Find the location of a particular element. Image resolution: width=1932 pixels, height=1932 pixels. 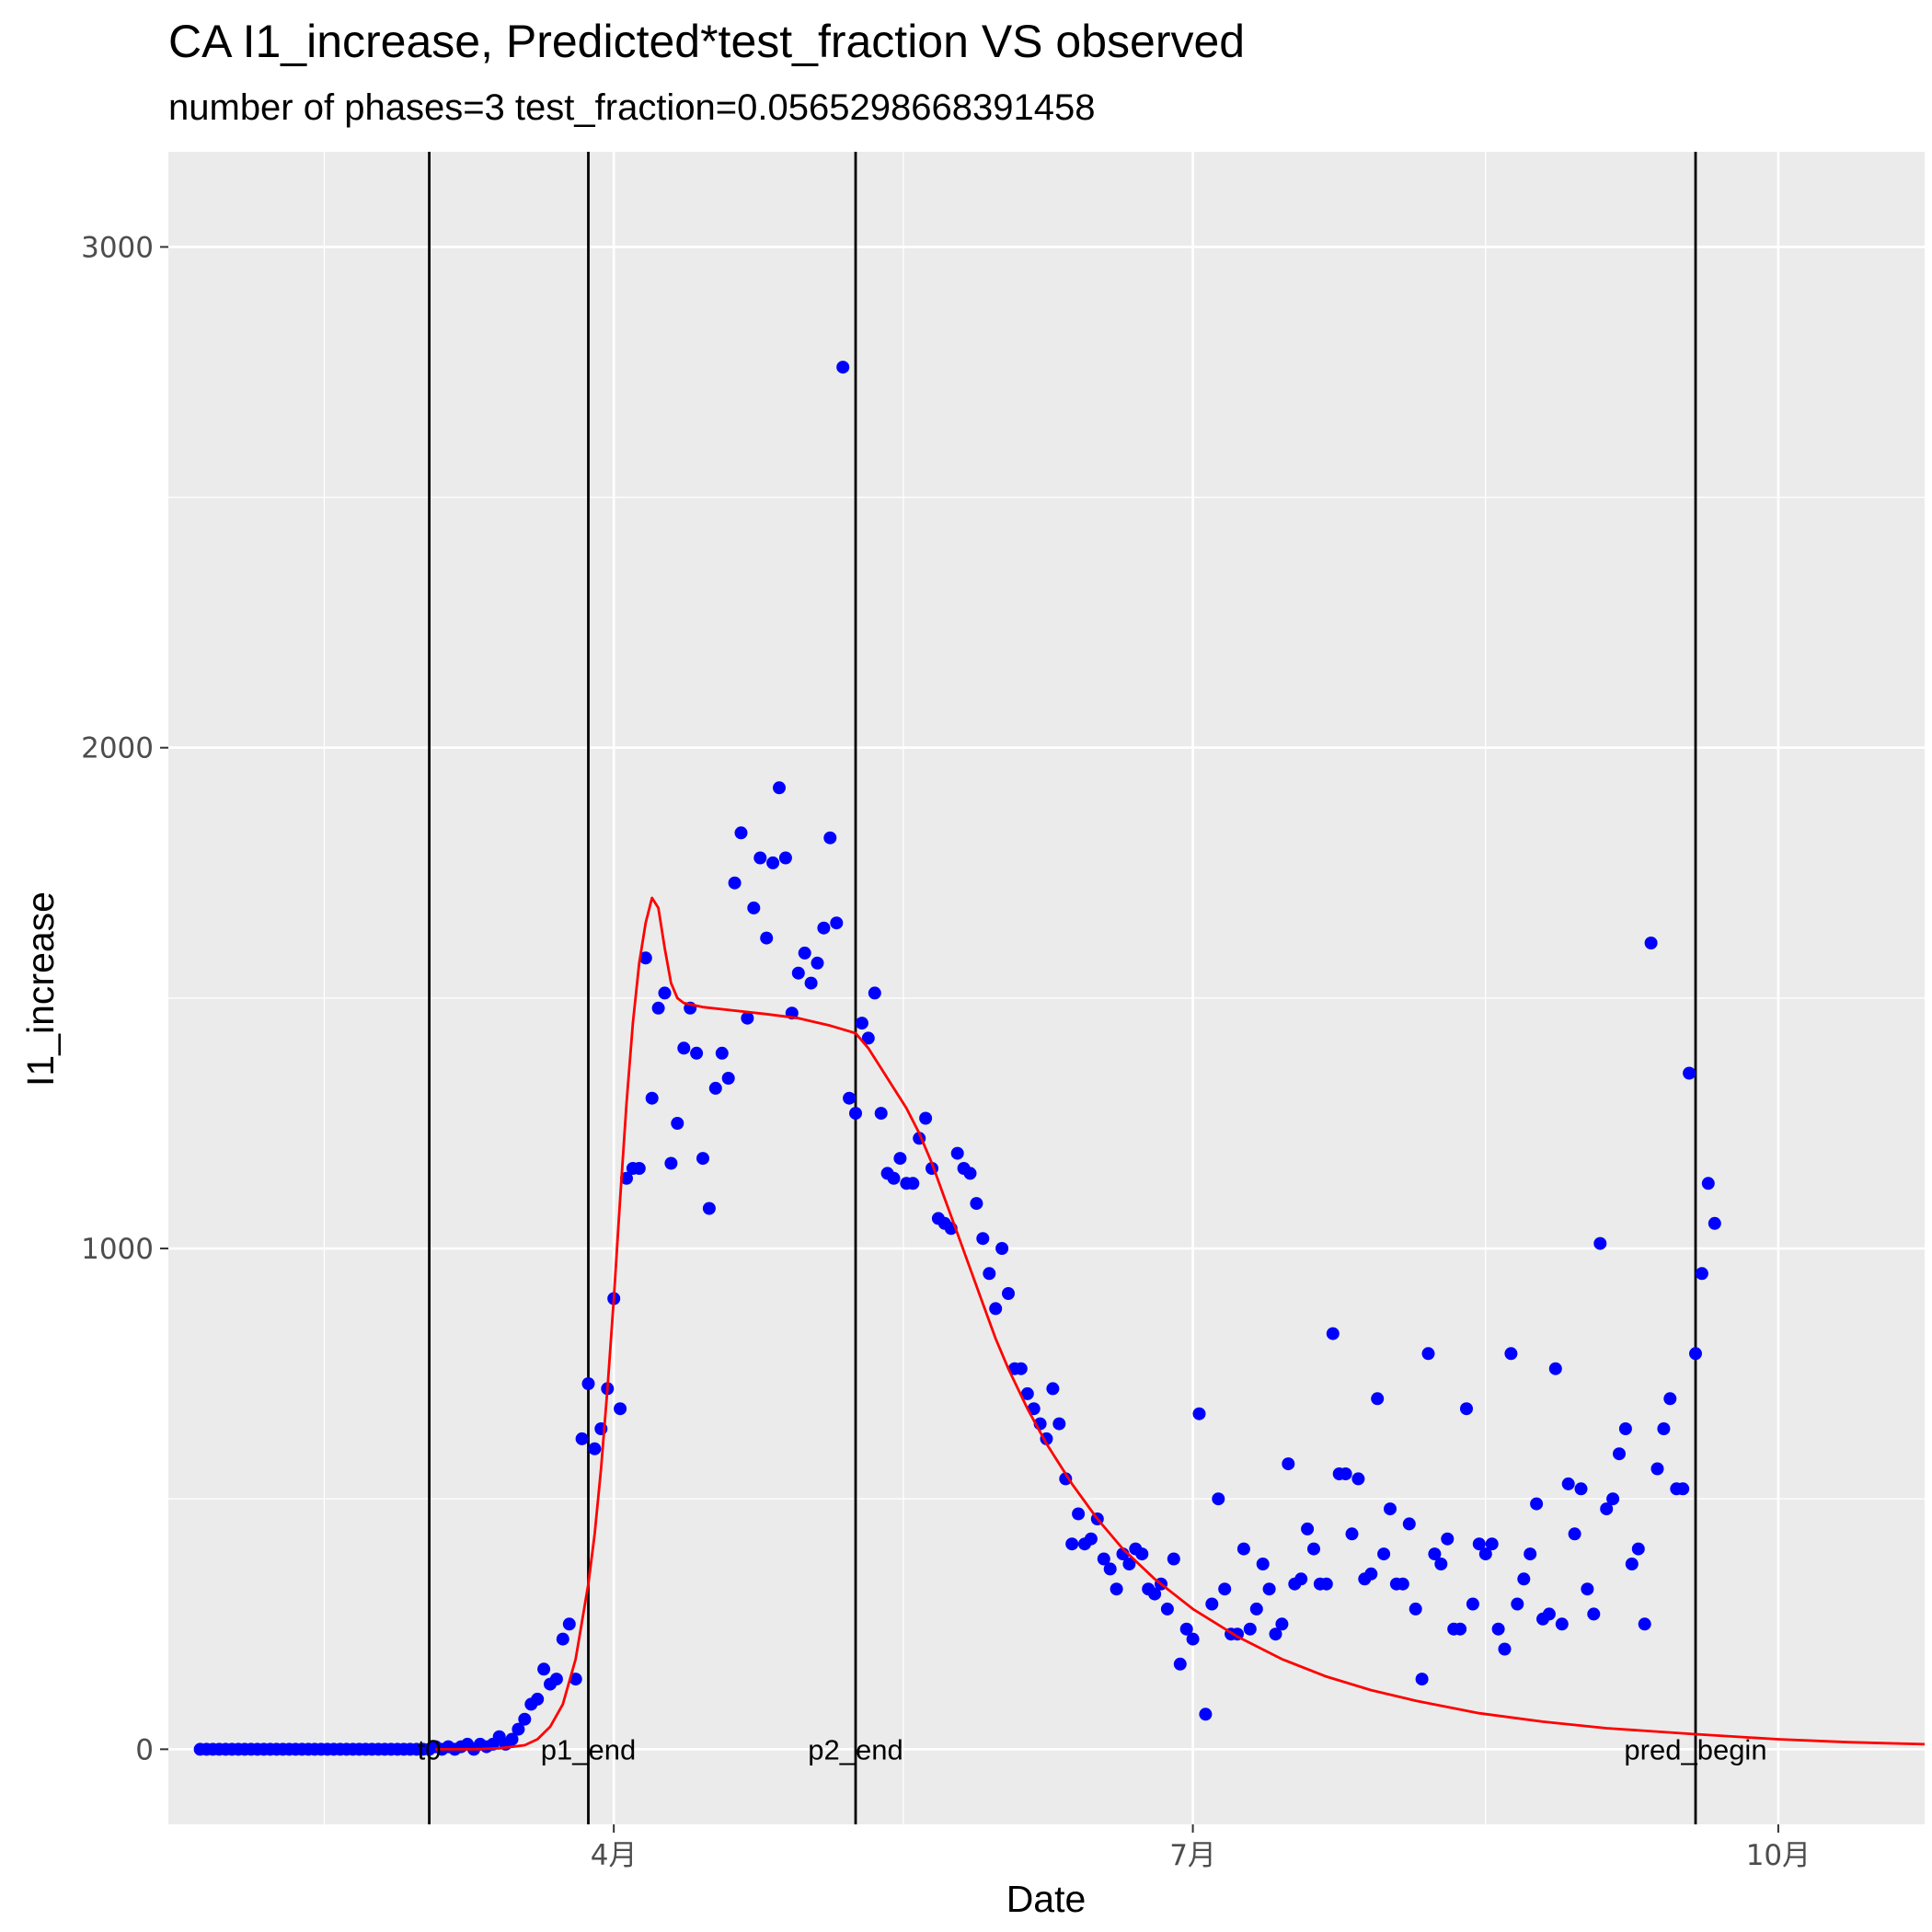

y-axis-title: I1_increase is located at coordinates (40, 989).